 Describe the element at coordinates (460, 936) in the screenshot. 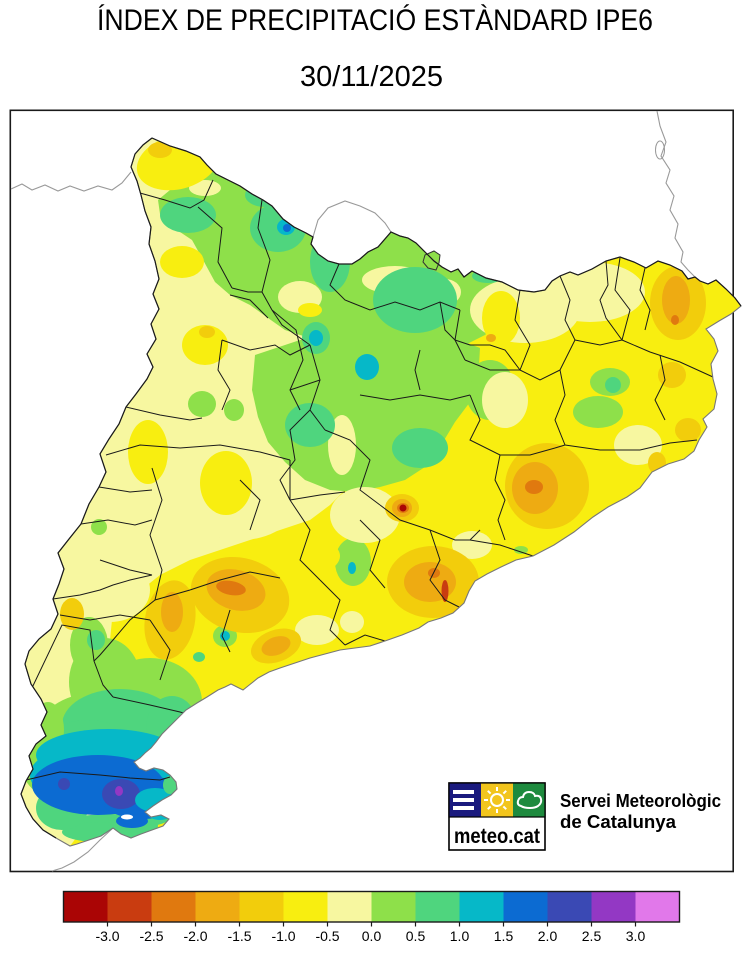

I see `svg-text: 1.0` at that location.